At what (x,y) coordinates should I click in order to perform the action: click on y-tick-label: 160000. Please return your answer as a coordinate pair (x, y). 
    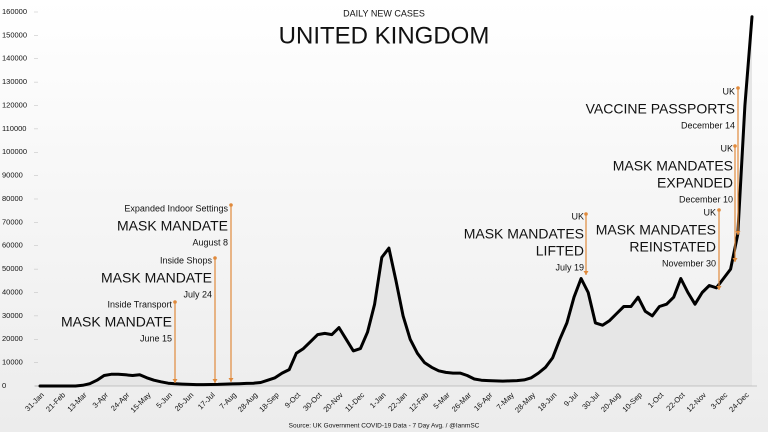
    Looking at the image, I should click on (14, 11).